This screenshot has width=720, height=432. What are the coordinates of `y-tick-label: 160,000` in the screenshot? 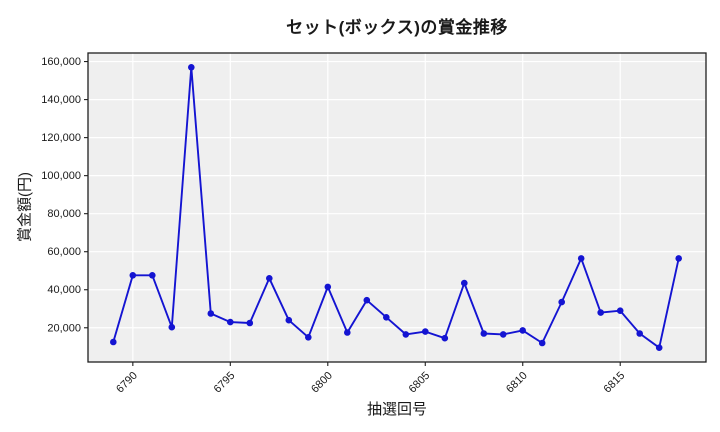 It's located at (61, 62).